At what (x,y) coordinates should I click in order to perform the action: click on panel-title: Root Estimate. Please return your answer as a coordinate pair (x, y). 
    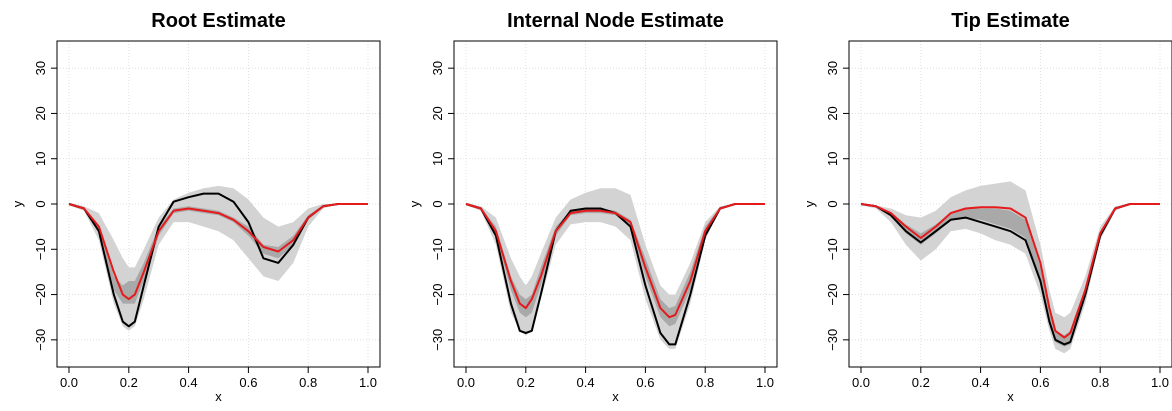
    Looking at the image, I should click on (218, 21).